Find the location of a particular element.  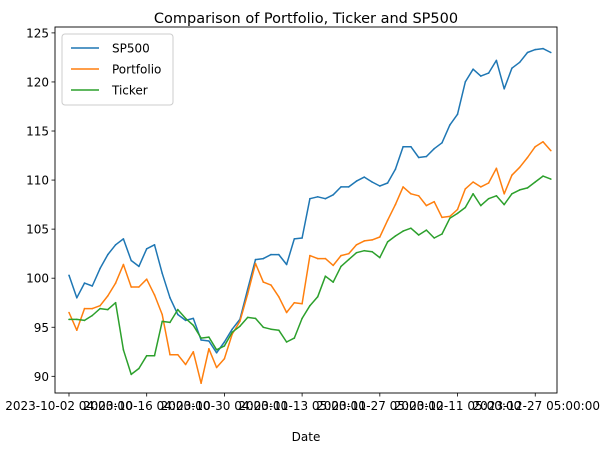

y-axis: 90 95 100 105 110 115 120 125 is located at coordinates (40, 205).